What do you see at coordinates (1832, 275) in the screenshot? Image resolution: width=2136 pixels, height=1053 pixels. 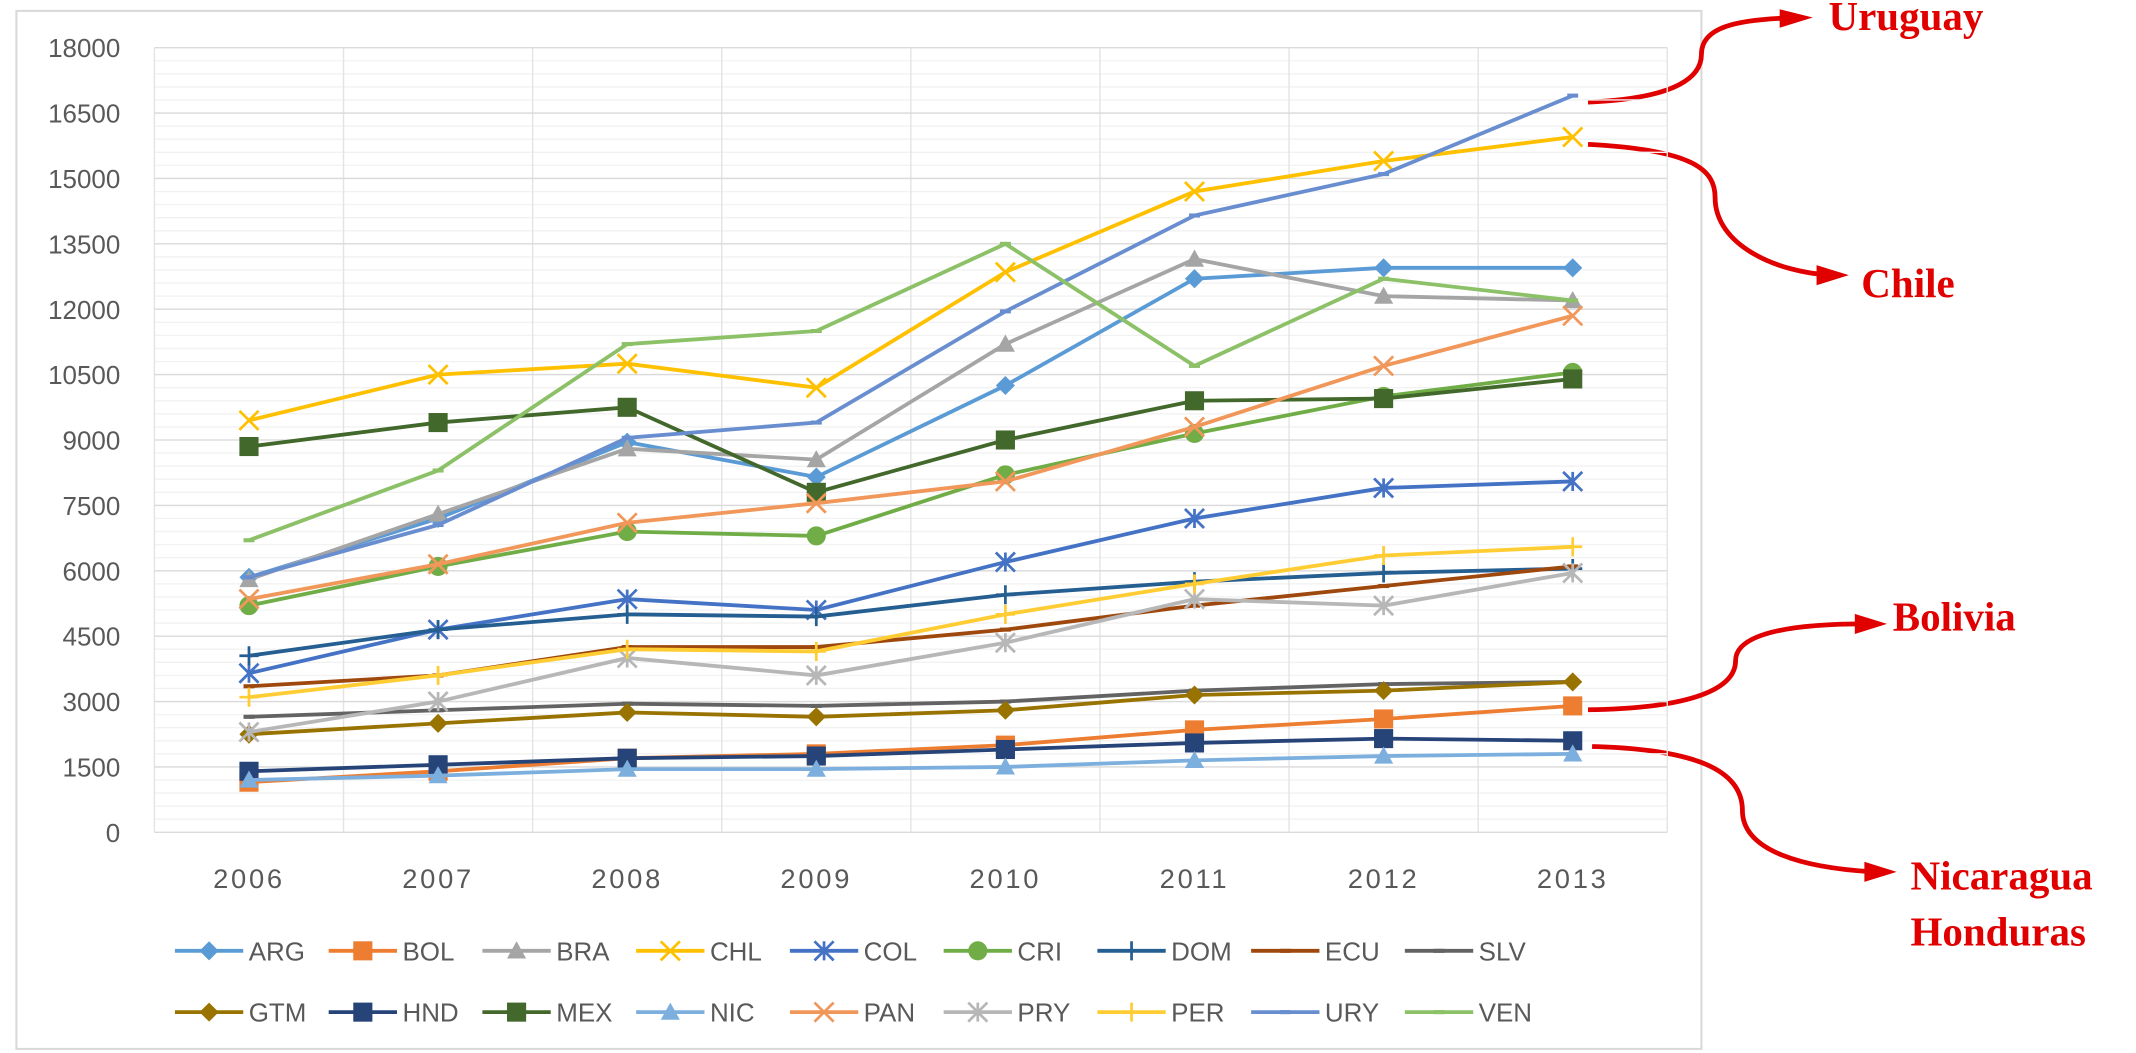 I see `arrowhead` at bounding box center [1832, 275].